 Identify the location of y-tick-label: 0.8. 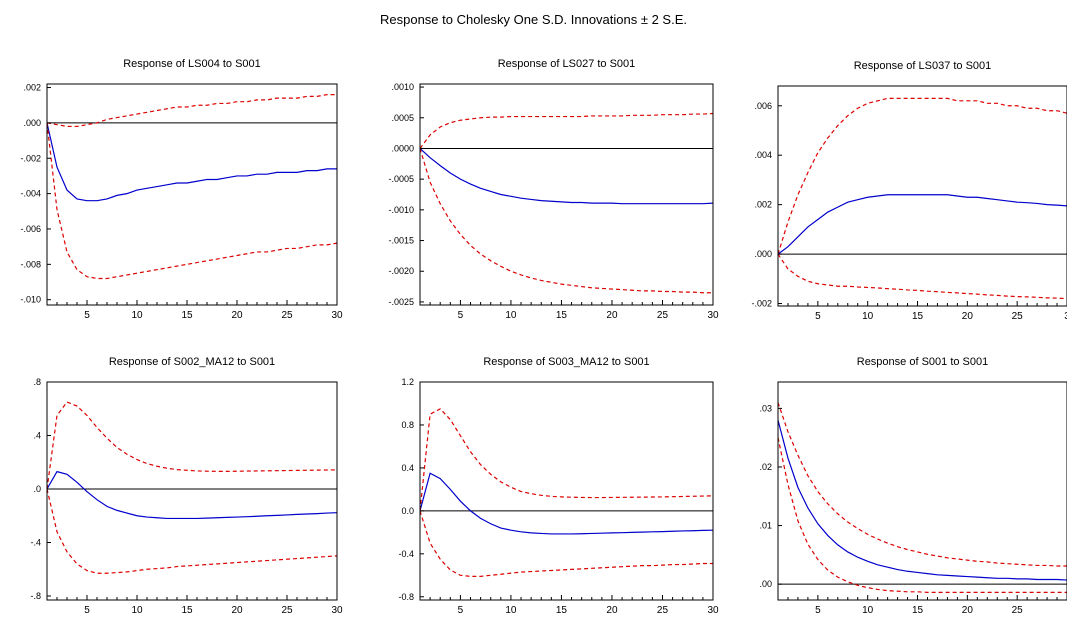
(407, 425).